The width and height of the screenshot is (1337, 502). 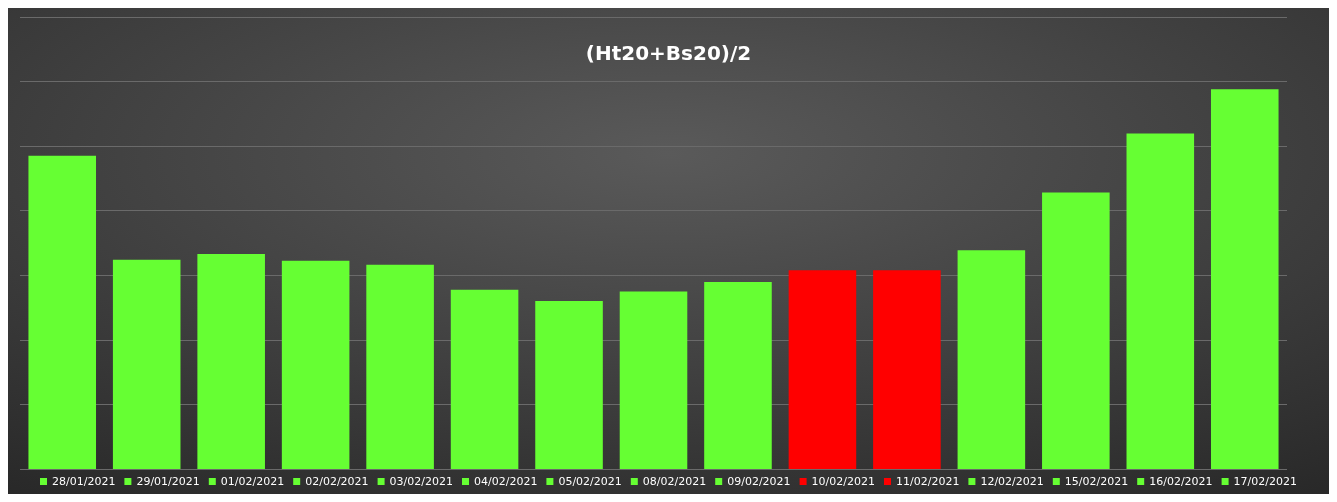 What do you see at coordinates (168, 481) in the screenshot?
I see `legend-label: 29/01/2021` at bounding box center [168, 481].